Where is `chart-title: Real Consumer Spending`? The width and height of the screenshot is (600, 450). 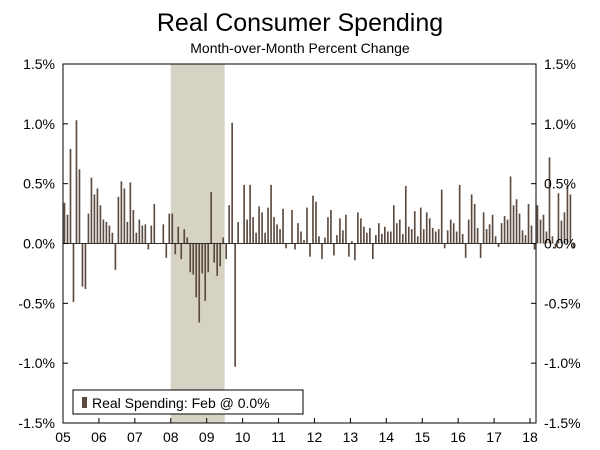 chart-title: Real Consumer Spending is located at coordinates (300, 23).